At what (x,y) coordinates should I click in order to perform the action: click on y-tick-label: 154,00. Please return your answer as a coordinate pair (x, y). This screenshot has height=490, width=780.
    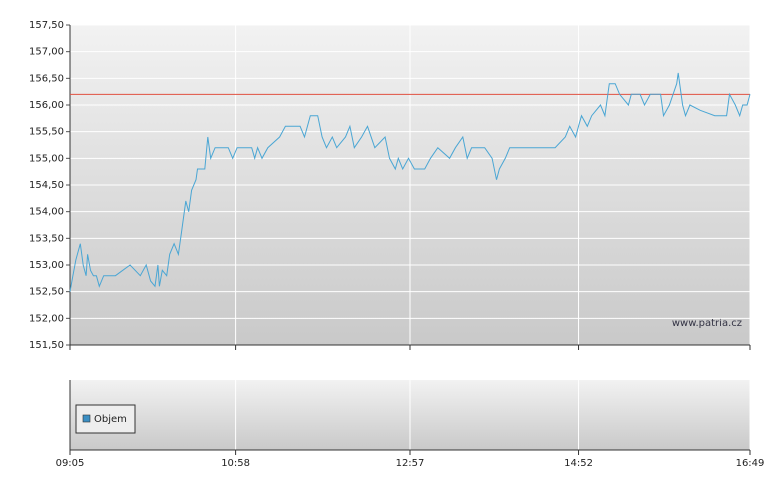
    Looking at the image, I should click on (46, 212).